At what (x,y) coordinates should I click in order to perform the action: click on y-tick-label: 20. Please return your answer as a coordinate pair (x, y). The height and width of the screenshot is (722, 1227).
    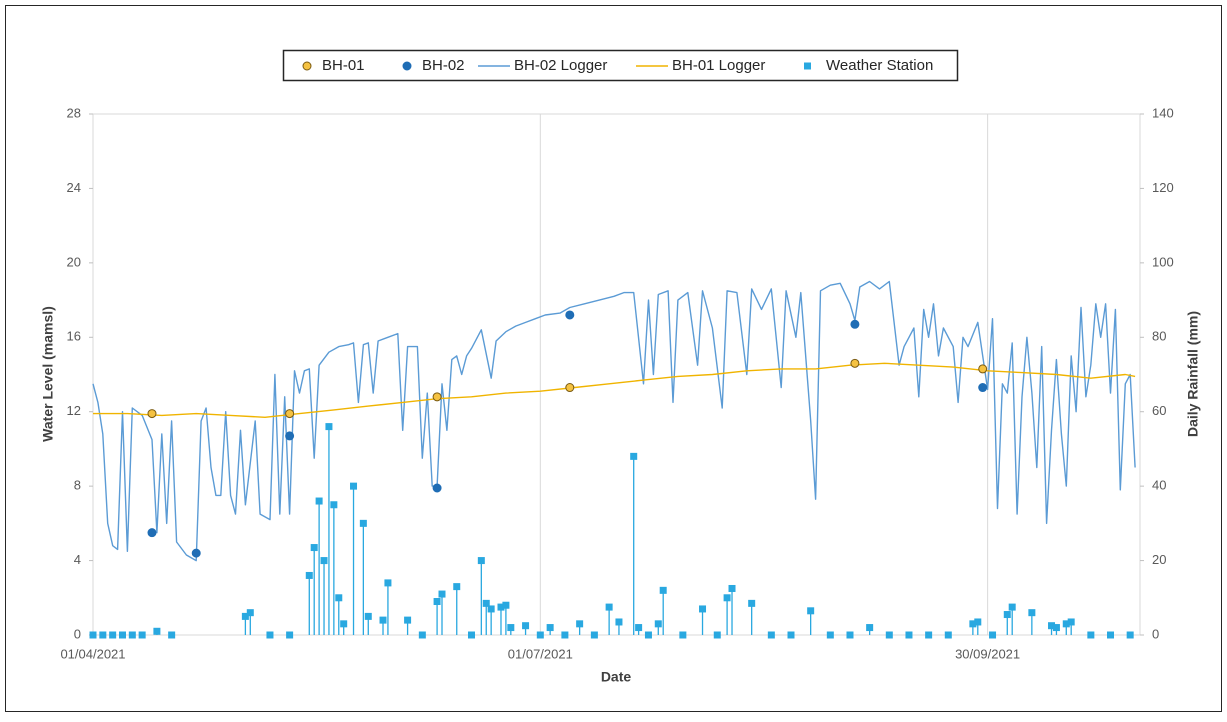
    Looking at the image, I should click on (74, 261).